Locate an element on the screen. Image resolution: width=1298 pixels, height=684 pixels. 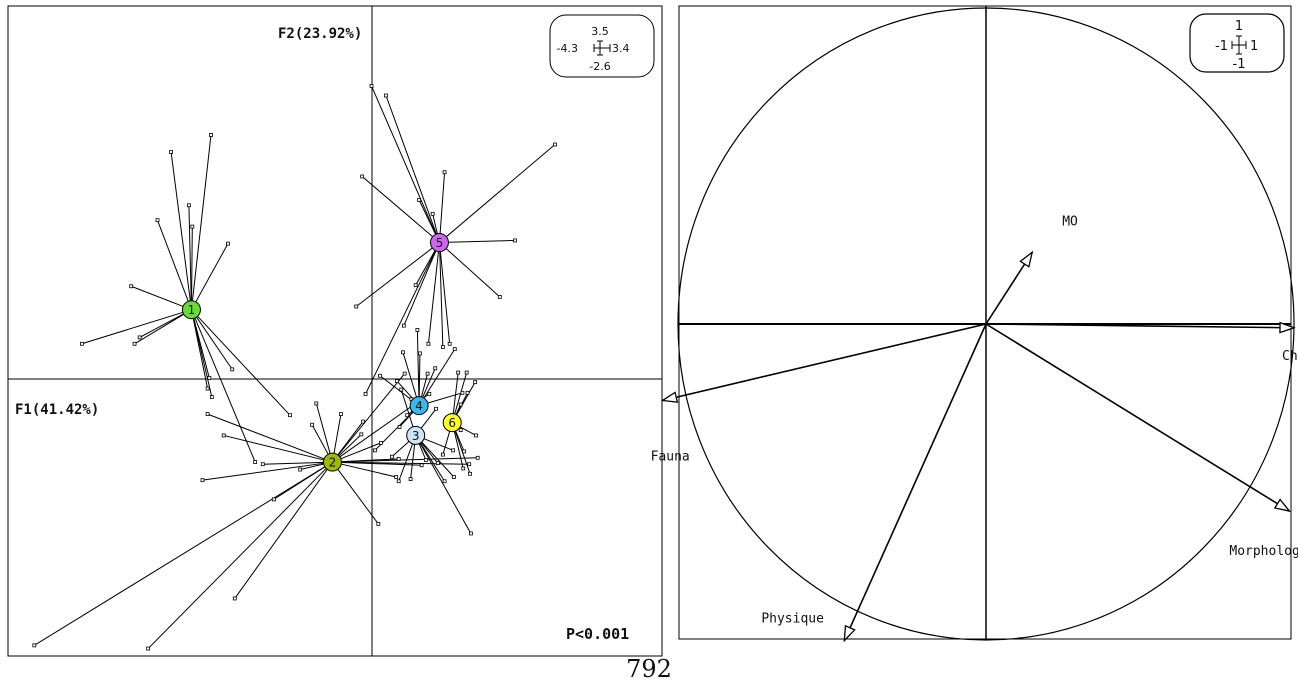
arrowhead-morphology is located at coordinates (1282, 505).